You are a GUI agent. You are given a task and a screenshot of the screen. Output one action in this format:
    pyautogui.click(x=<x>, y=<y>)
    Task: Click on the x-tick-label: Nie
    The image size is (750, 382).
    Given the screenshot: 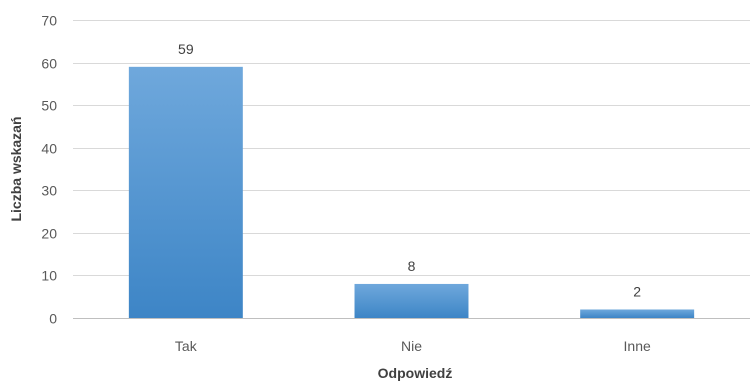 What is the action you would take?
    pyautogui.click(x=411, y=346)
    